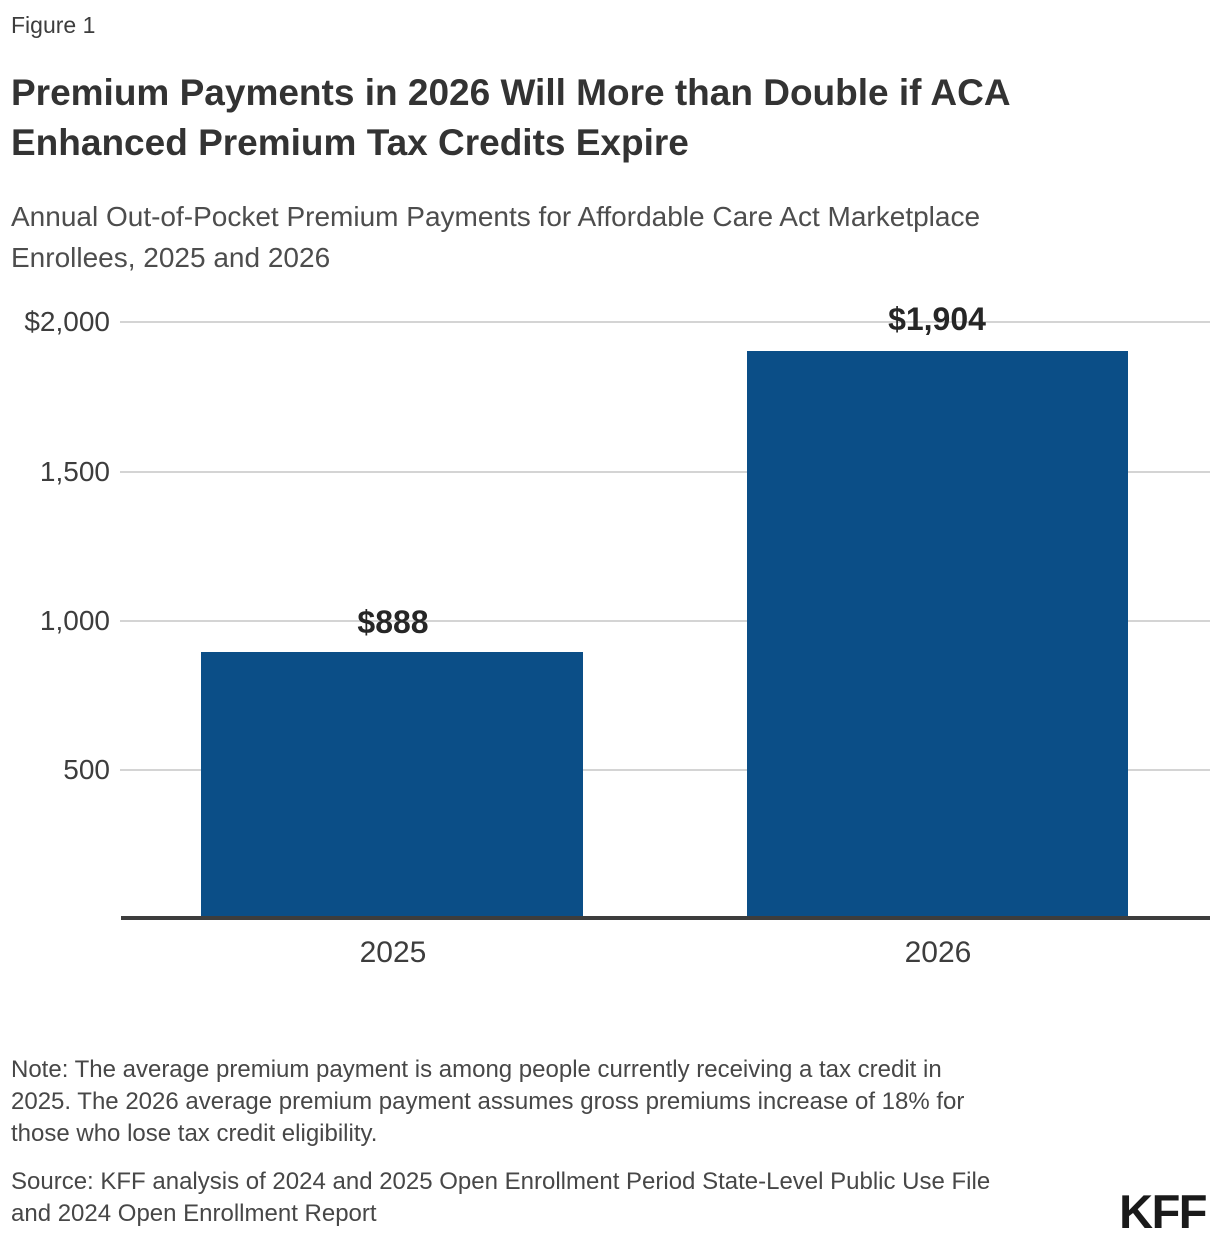  Describe the element at coordinates (937, 633) in the screenshot. I see `bar-2026` at that location.